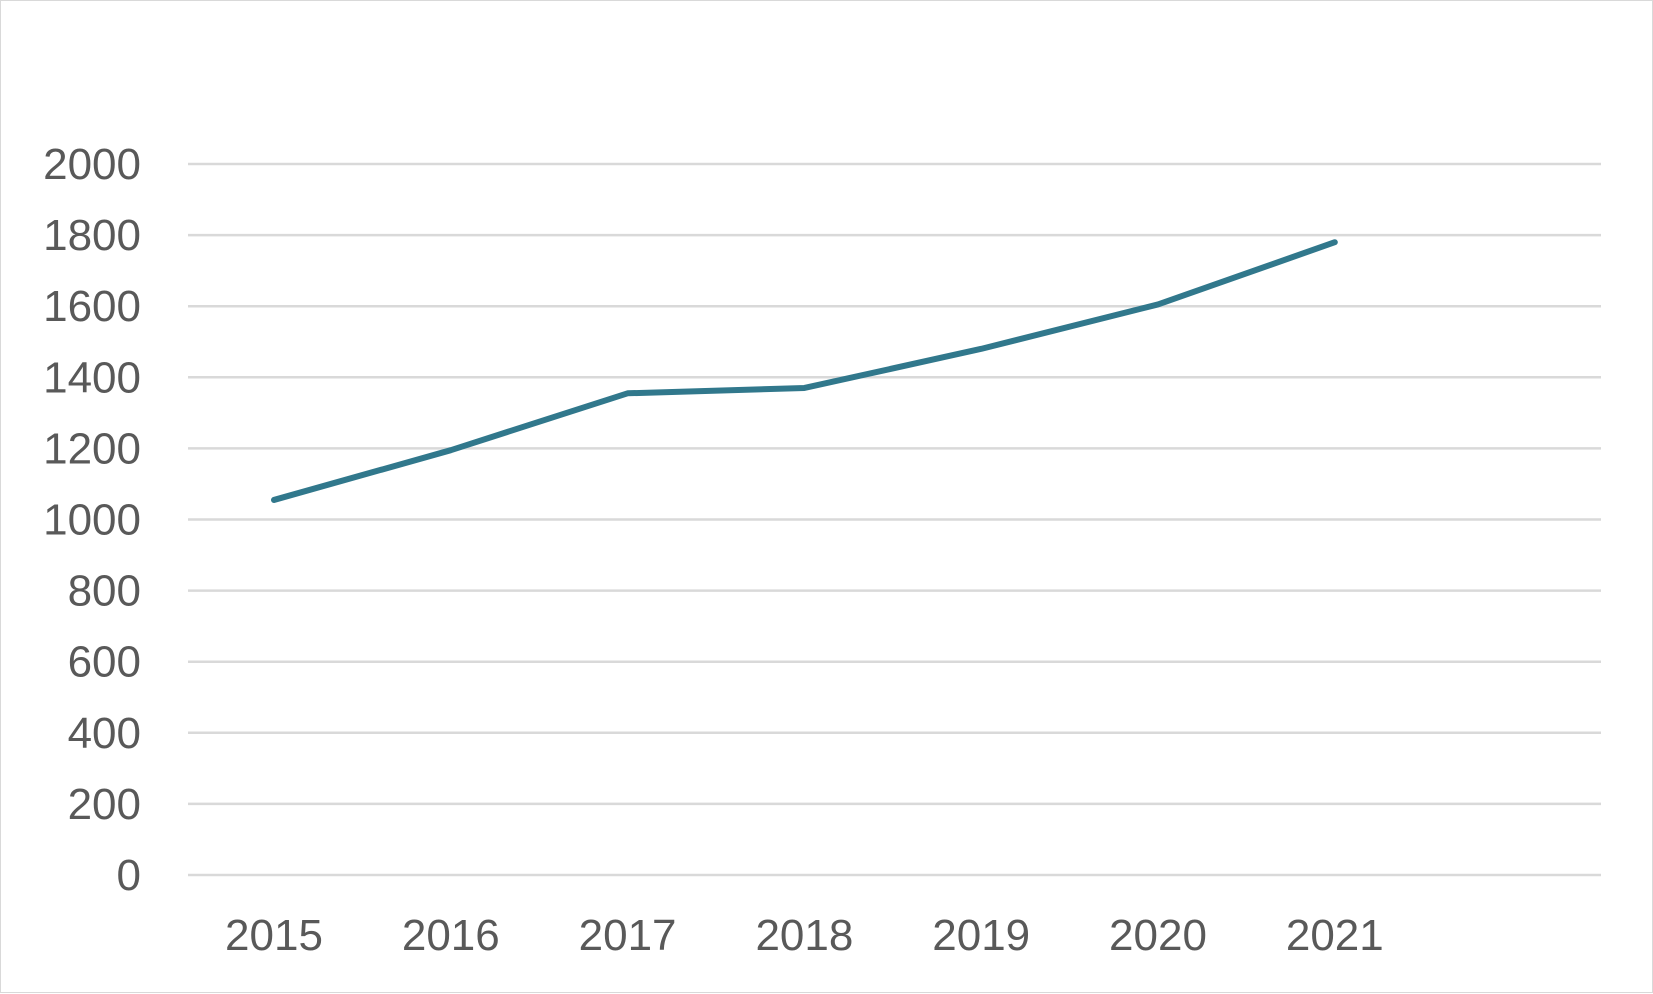 The height and width of the screenshot is (994, 1653). I want to click on y-tick-label: 1200, so click(92, 448).